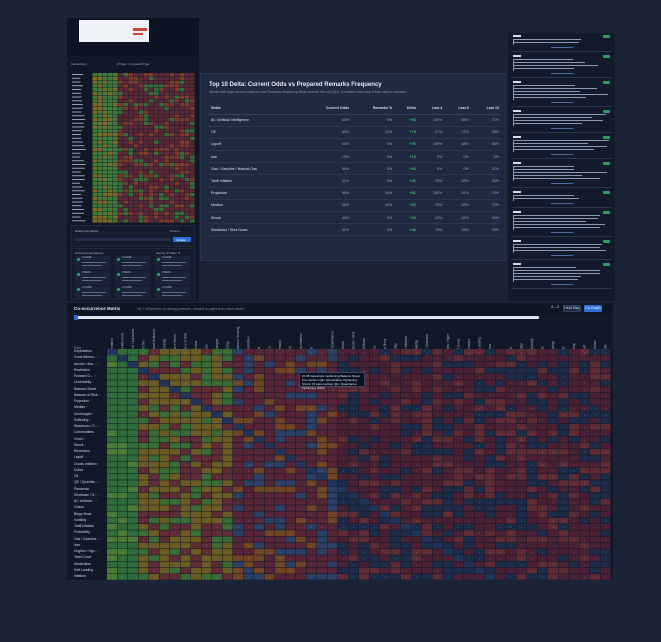 This screenshot has width=661, height=642. What do you see at coordinates (572, 308) in the screenshot?
I see `heatmap-view-button: Heat Map` at bounding box center [572, 308].